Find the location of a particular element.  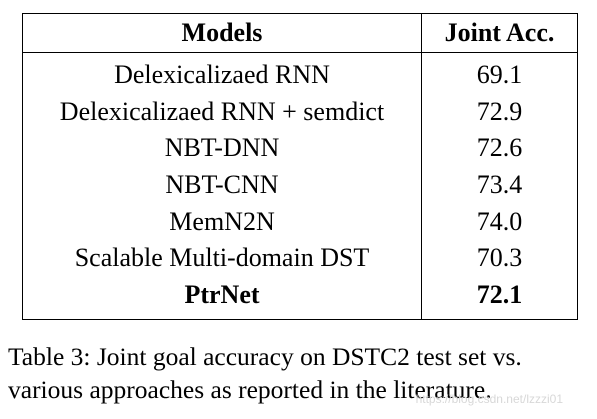

table-row: NBT-CNN 73.4 is located at coordinates (300, 185).